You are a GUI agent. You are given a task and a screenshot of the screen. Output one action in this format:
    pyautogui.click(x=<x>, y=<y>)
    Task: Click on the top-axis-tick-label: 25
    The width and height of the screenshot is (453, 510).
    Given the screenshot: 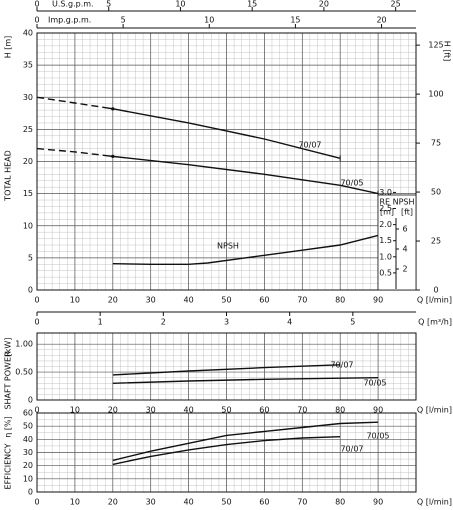 What is the action you would take?
    pyautogui.click(x=396, y=4)
    